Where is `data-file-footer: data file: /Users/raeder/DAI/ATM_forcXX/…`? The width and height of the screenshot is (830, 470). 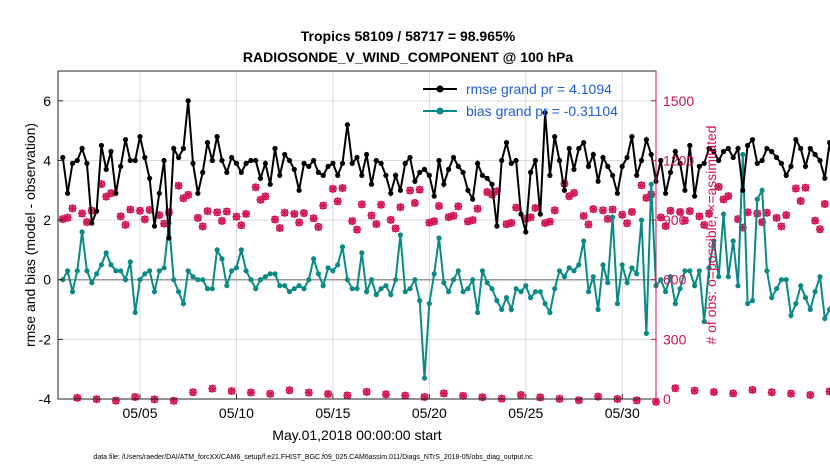 data-file-footer: data file: /Users/raeder/DAI/ATM_forcXX/… is located at coordinates (313, 457).